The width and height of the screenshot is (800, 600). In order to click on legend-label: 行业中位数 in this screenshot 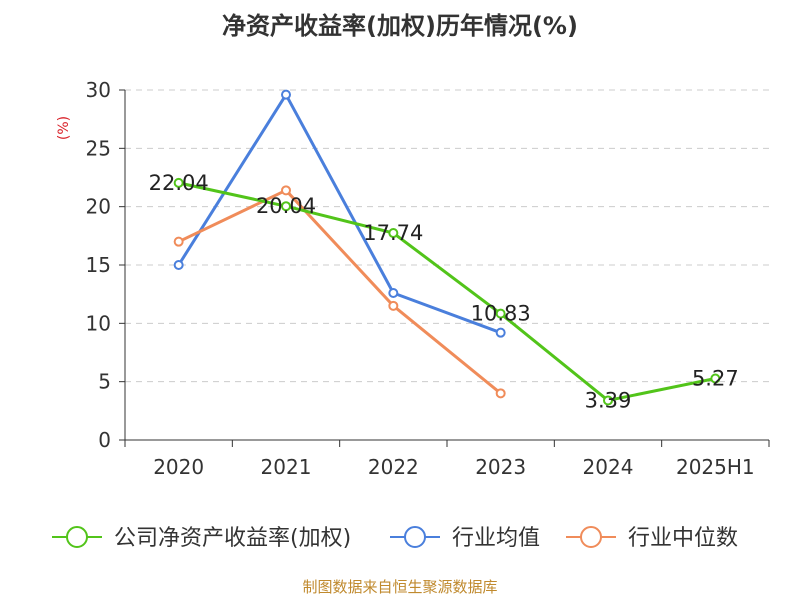, I will do `click(683, 538)`.